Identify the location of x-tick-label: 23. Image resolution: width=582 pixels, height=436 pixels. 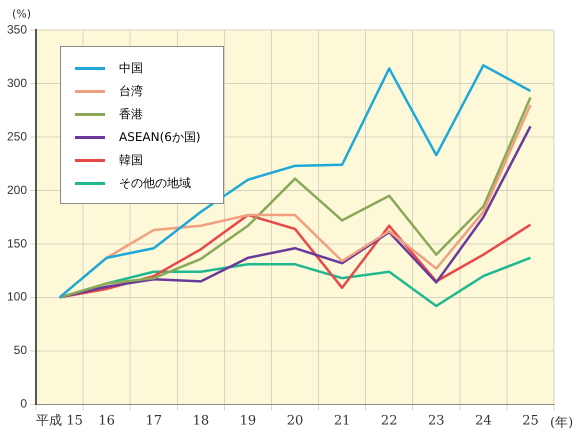
(436, 421).